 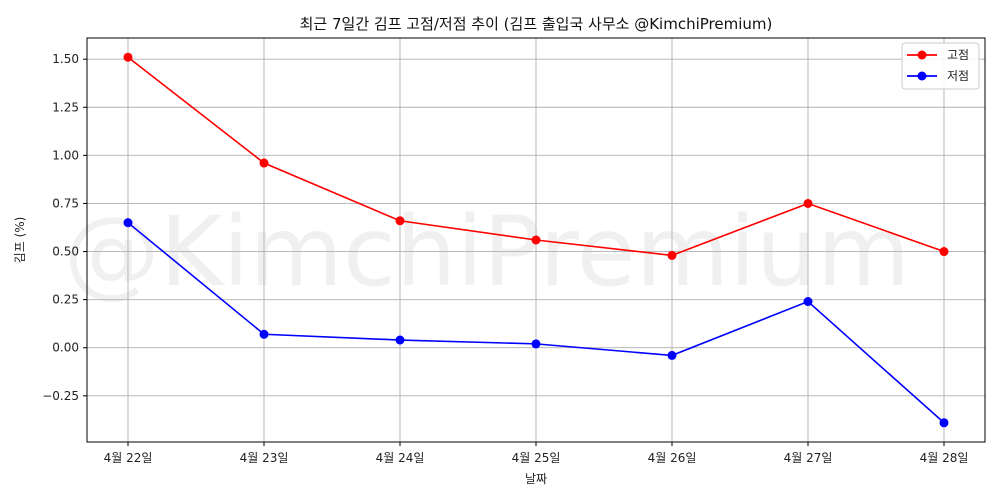 I want to click on x-tick-label: 4월 26일, so click(x=672, y=458).